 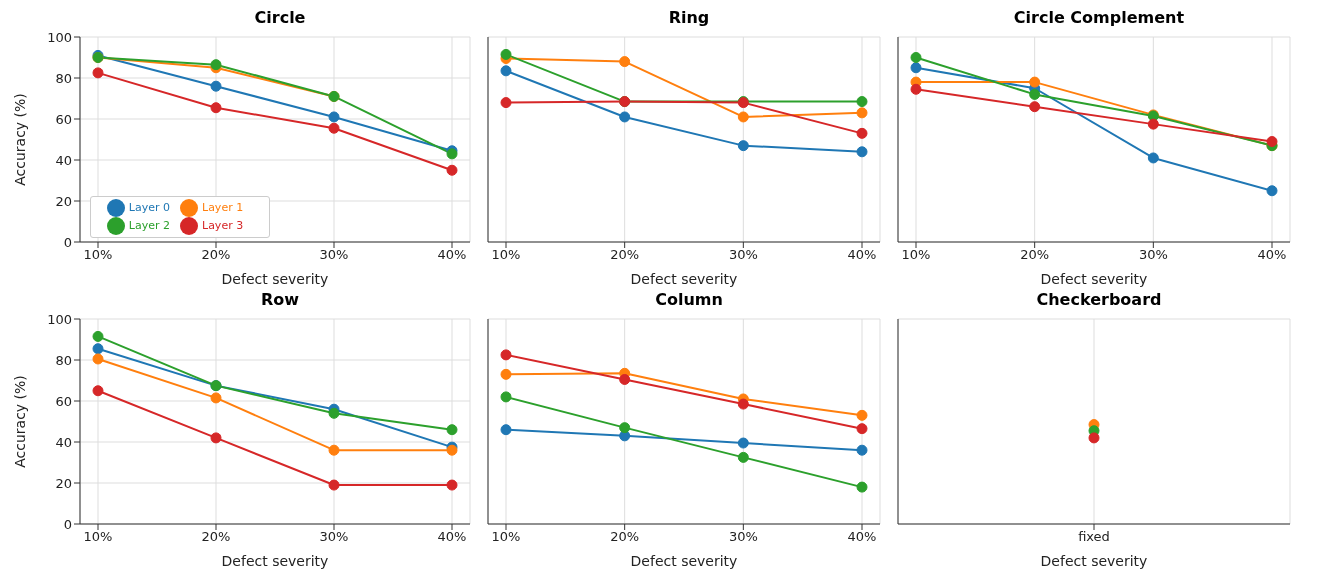 What do you see at coordinates (689, 299) in the screenshot?
I see `chart-title: Column` at bounding box center [689, 299].